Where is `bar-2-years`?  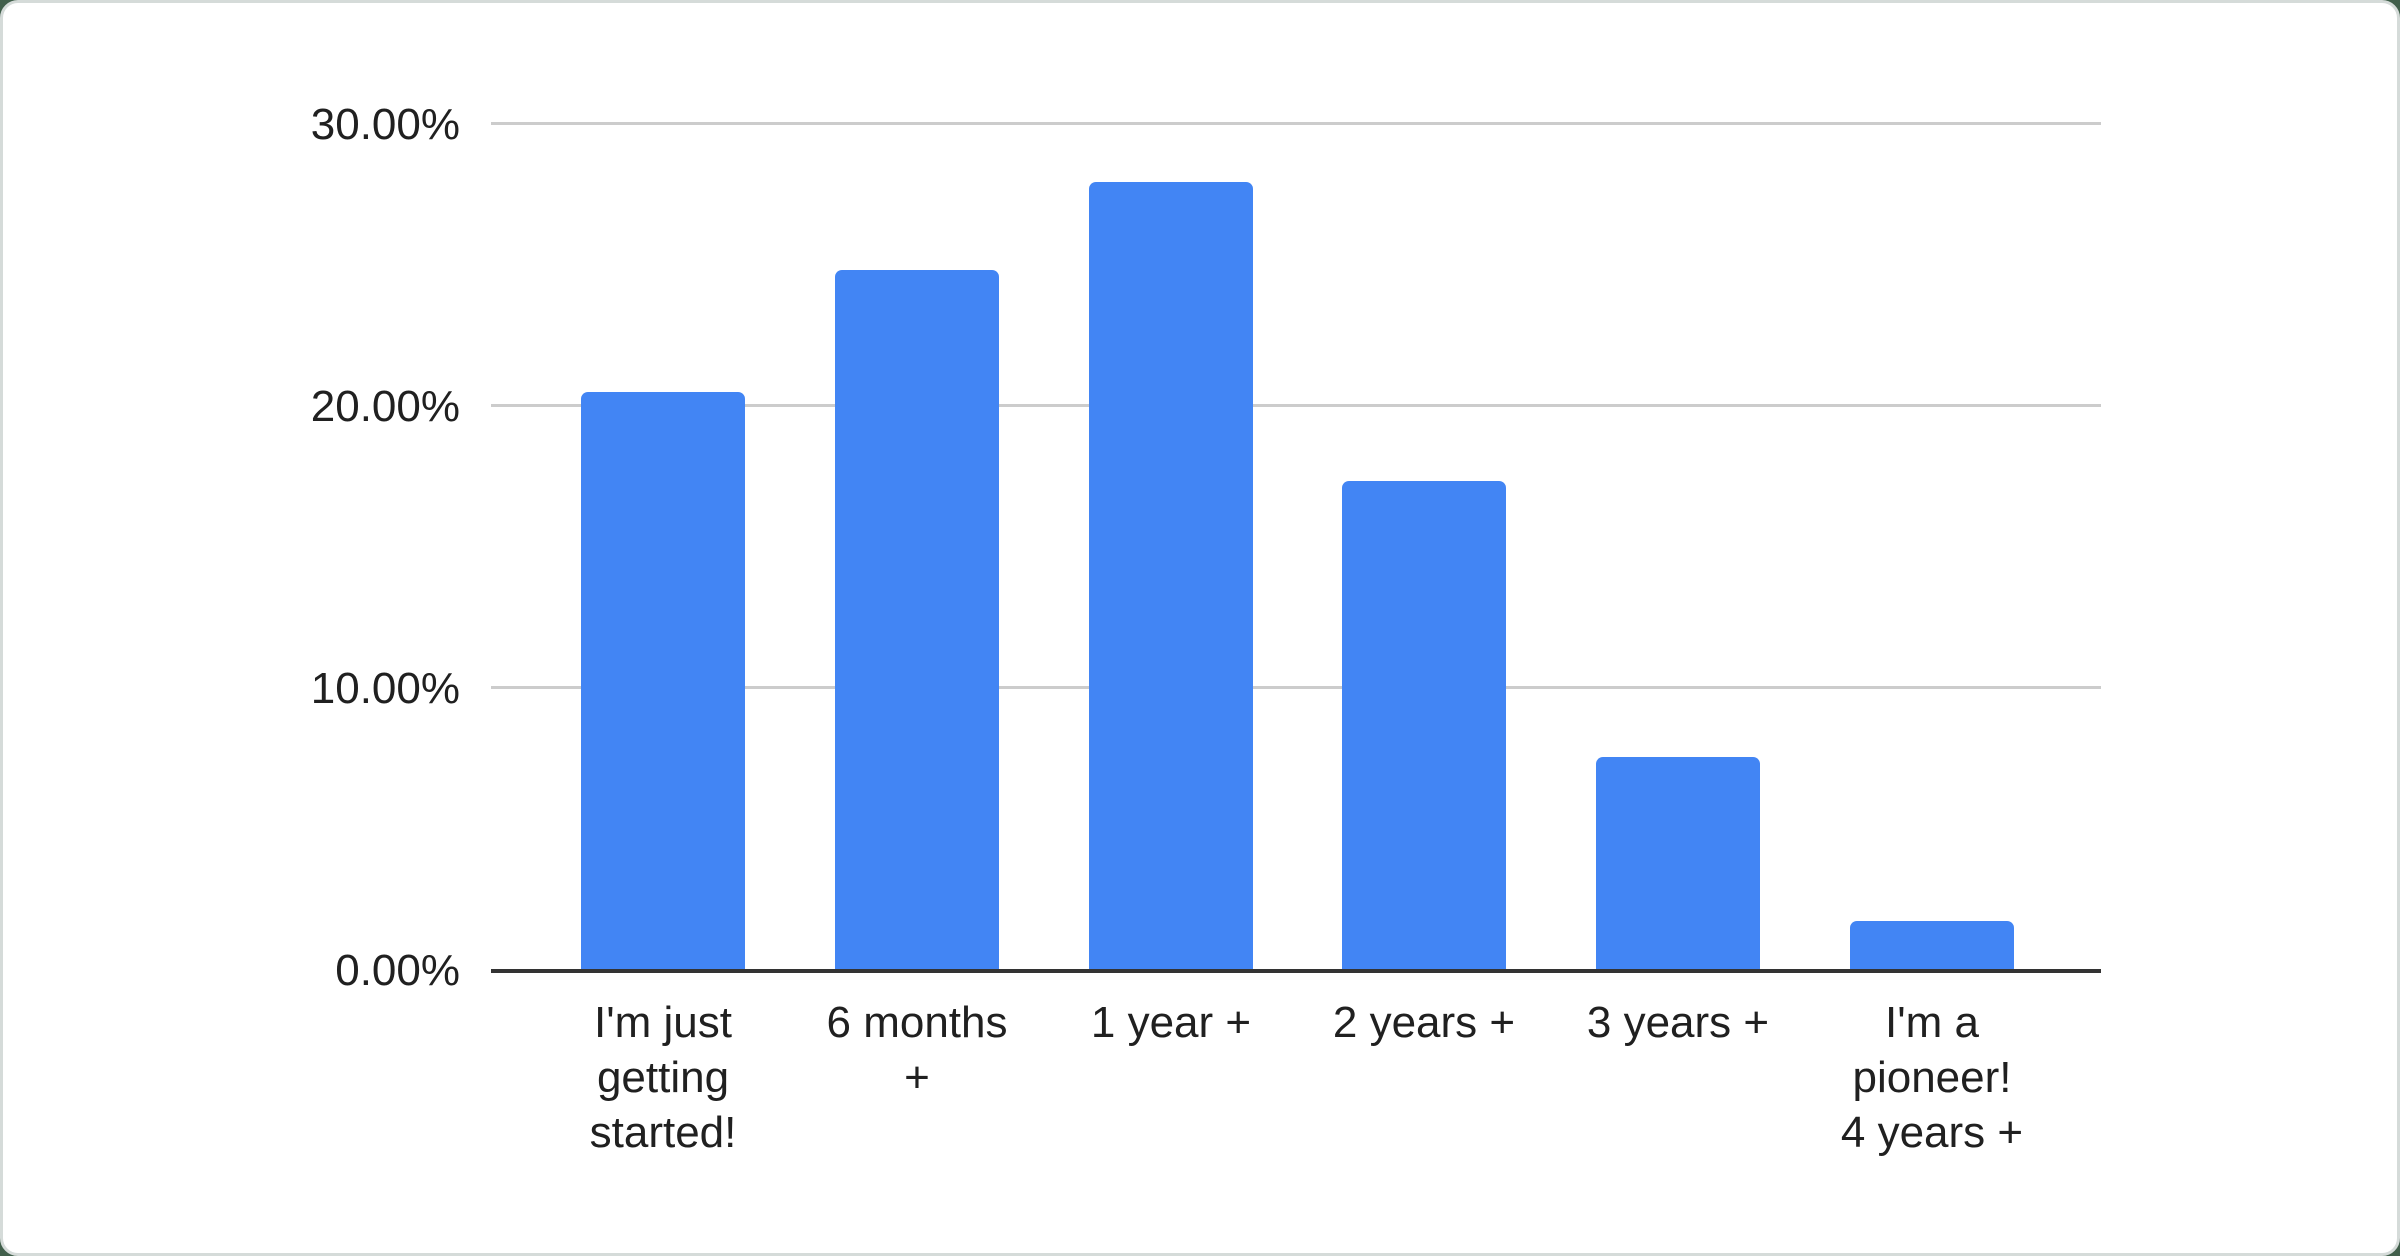 bar-2-years is located at coordinates (1424, 725).